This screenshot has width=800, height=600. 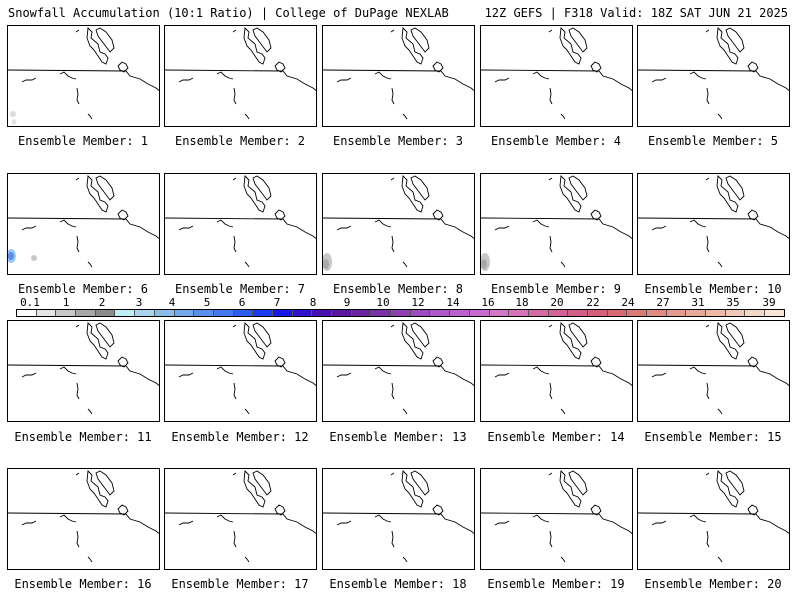 What do you see at coordinates (277, 302) in the screenshot?
I see `colorbar-tick: 7` at bounding box center [277, 302].